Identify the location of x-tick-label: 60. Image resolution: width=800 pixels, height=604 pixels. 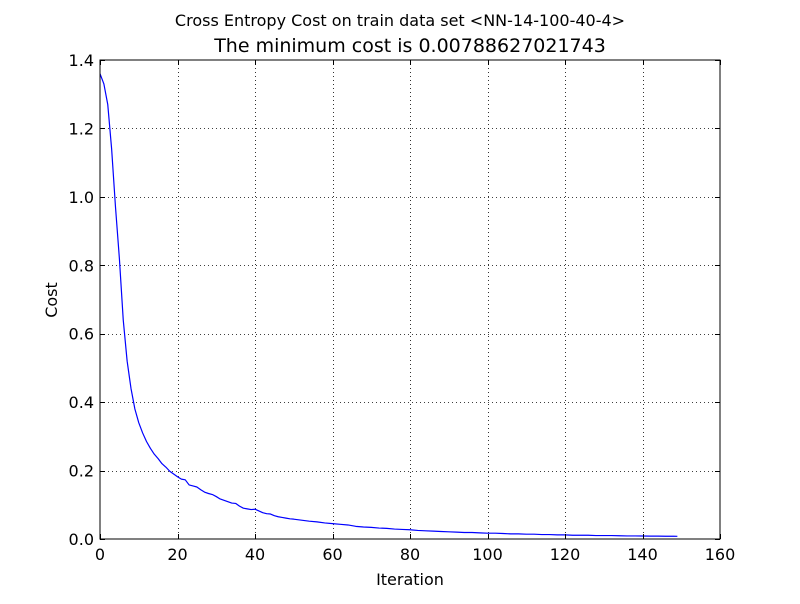
(332, 554).